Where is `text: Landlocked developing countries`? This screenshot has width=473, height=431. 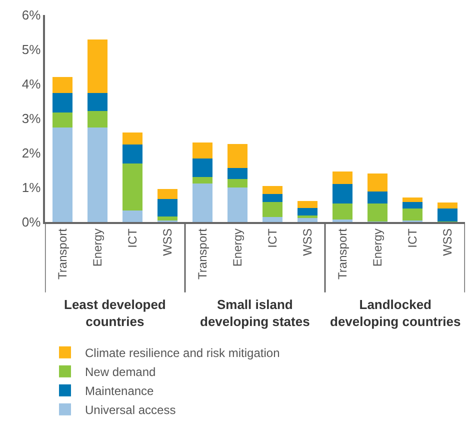
text: Landlocked developing countries is located at coordinates (395, 313).